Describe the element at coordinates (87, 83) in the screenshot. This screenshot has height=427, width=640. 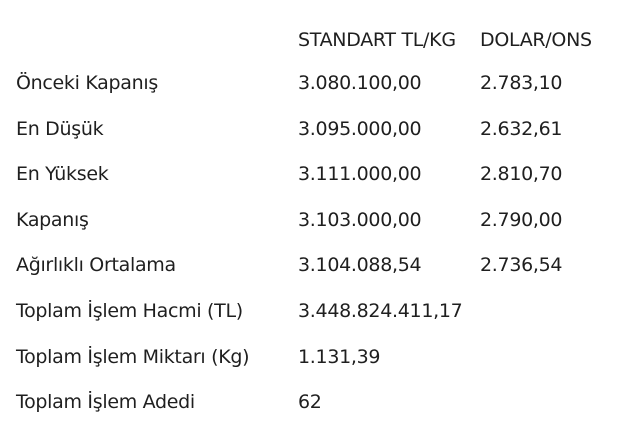
I see `row-label: Önceki Kapanış` at that location.